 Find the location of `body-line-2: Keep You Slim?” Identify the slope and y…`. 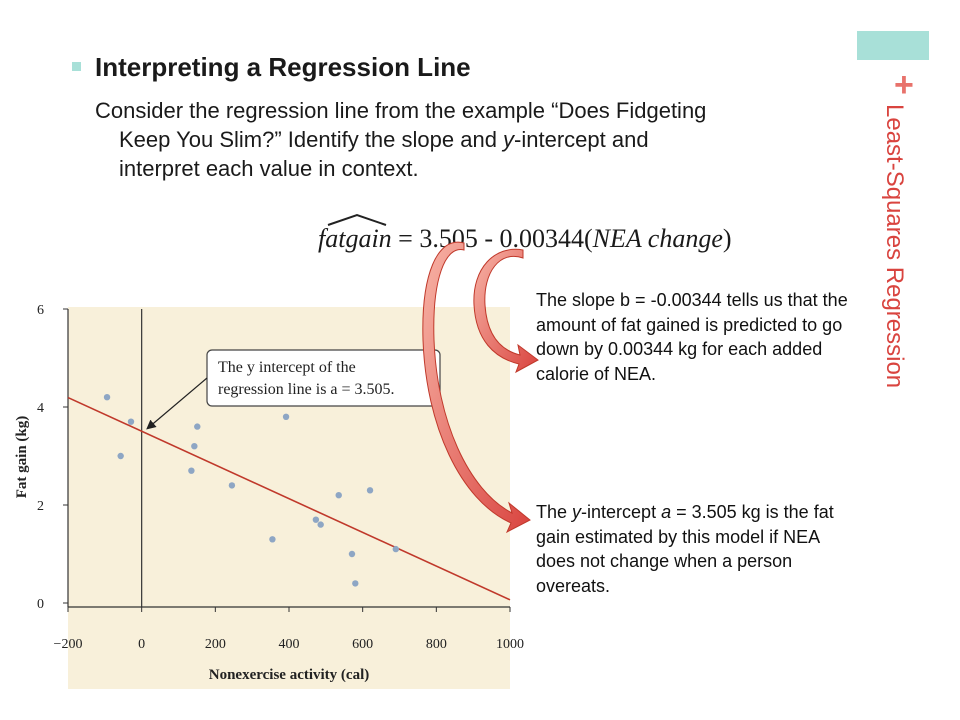

body-line-2: Keep You Slim?” Identify the slope and y… is located at coordinates (475, 139).